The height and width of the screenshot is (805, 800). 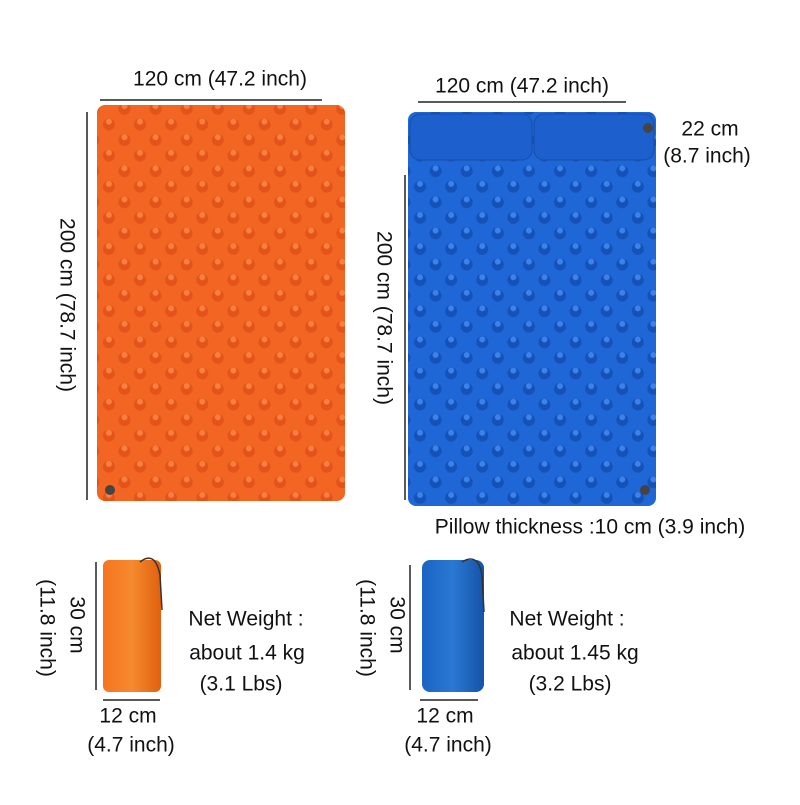 I want to click on orange-bag, so click(x=132, y=626).